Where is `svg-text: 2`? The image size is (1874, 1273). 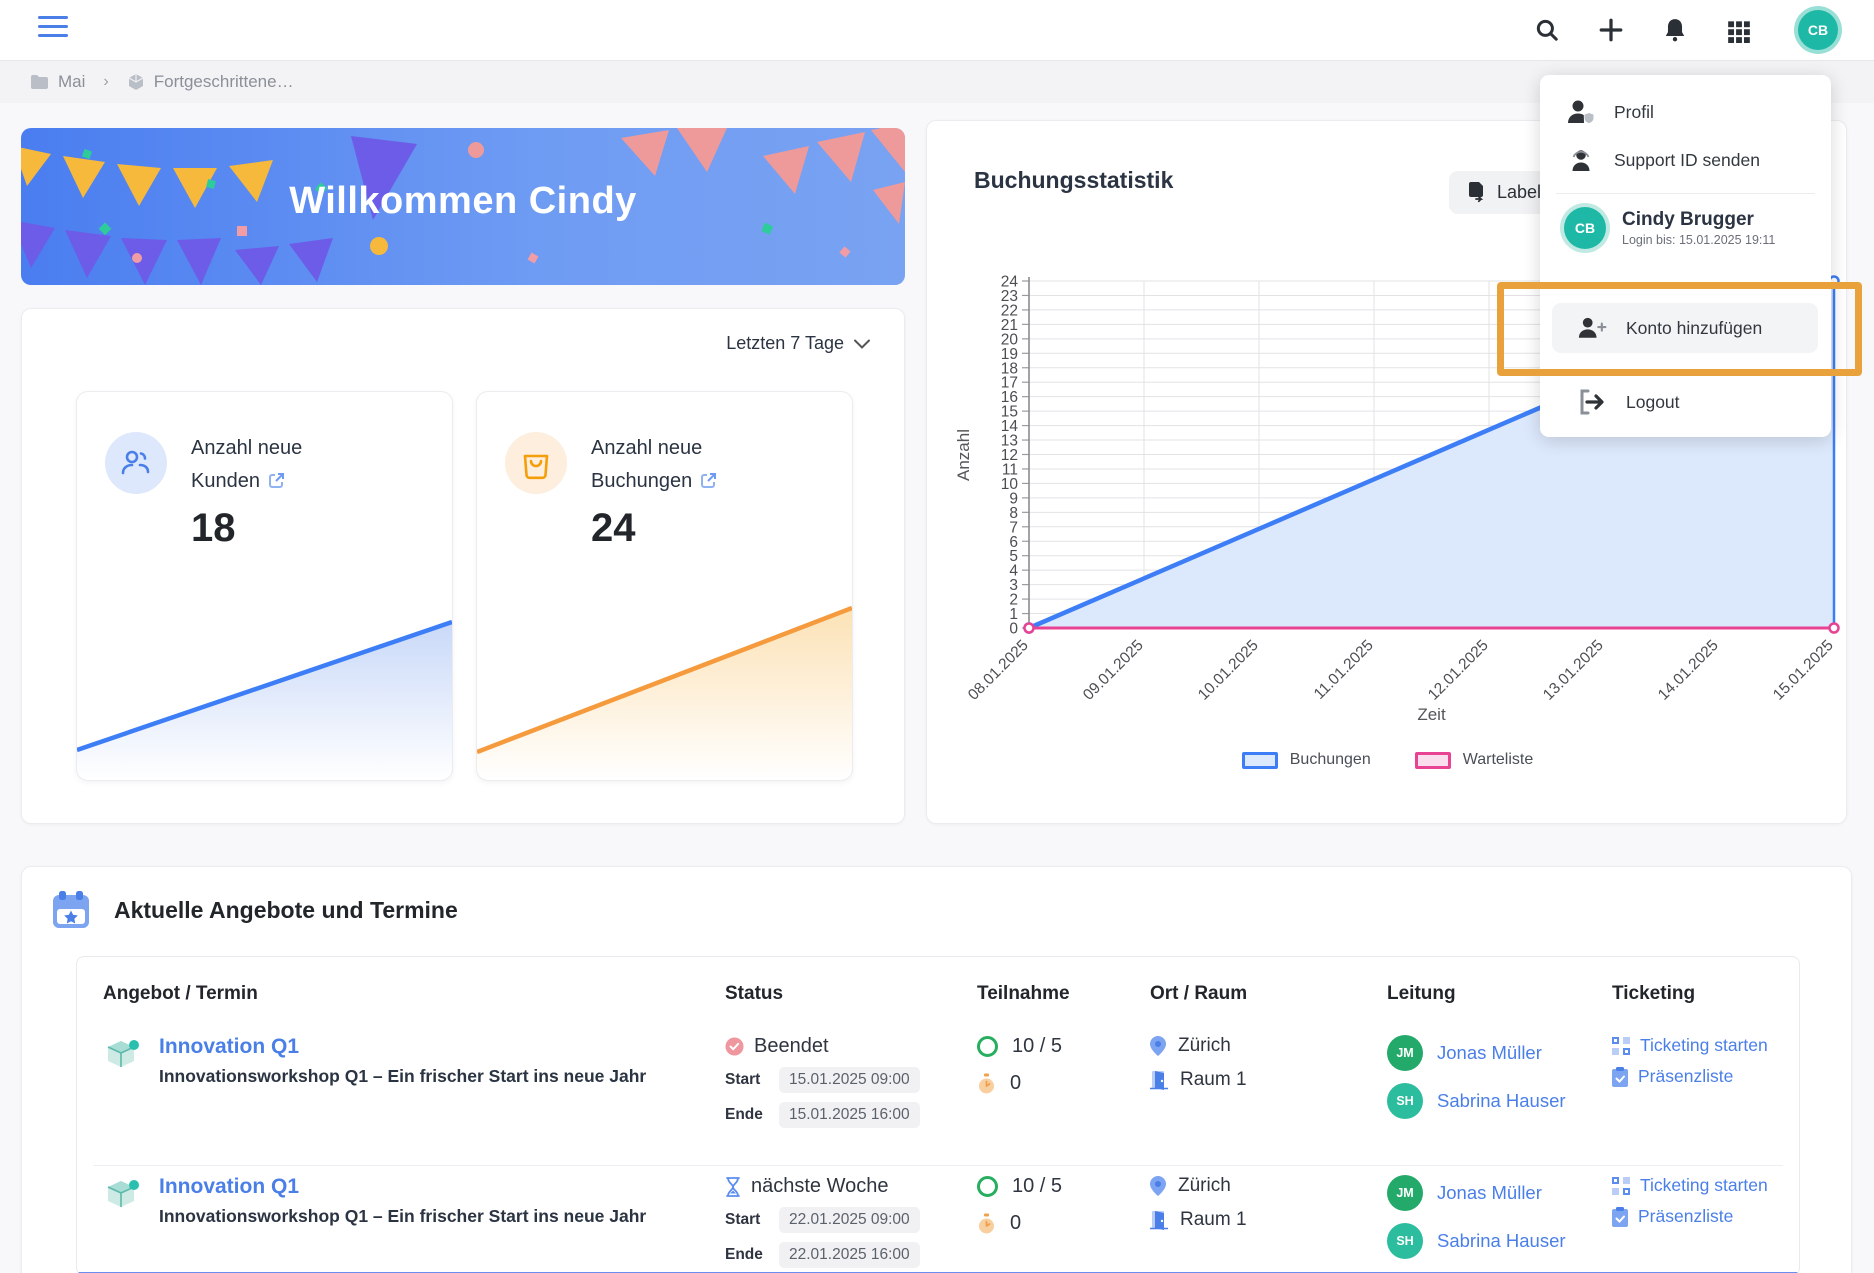 svg-text: 2 is located at coordinates (1013, 600).